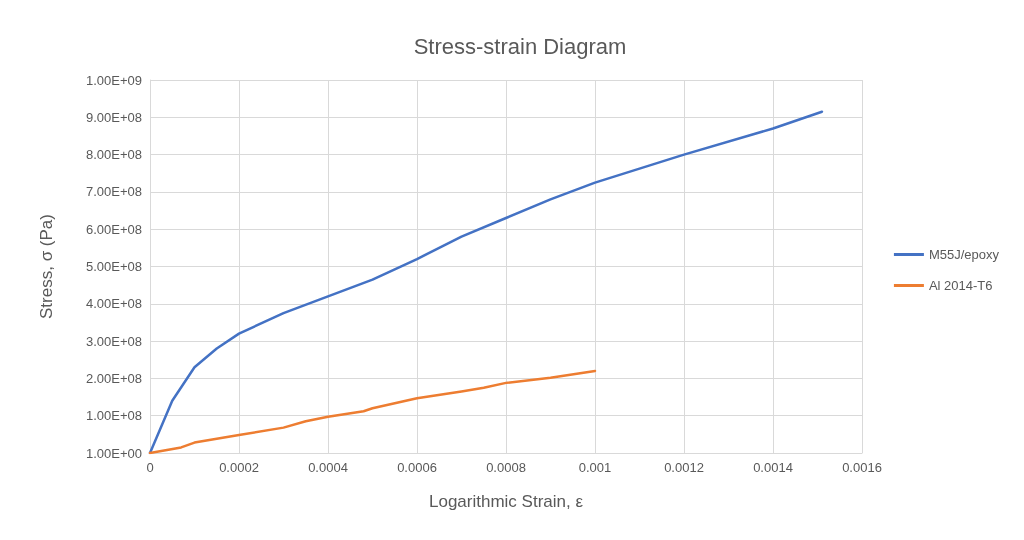 This screenshot has width=1024, height=540. Describe the element at coordinates (113, 192) in the screenshot. I see `y-tick-label: 7.00E+08` at that location.